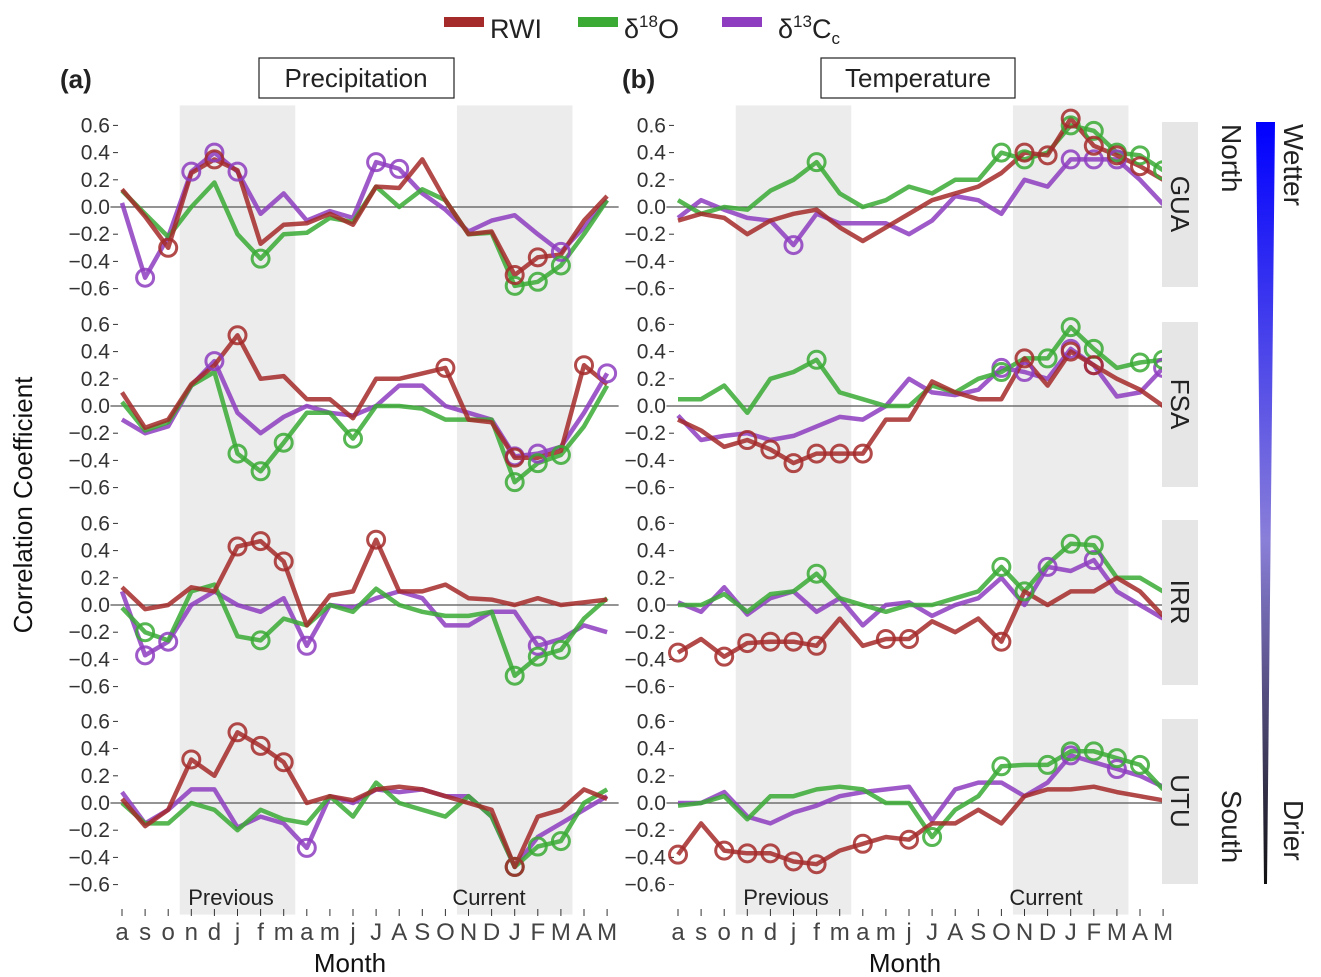 The image size is (1321, 977). What do you see at coordinates (464, 22) in the screenshot?
I see `legend-swatch-rwi` at bounding box center [464, 22].